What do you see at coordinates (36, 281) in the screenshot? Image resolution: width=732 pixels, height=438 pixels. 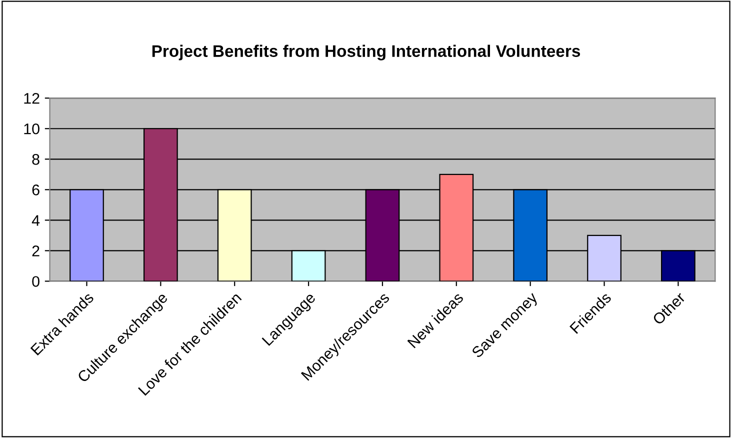 I see `y-tick-label: 0` at bounding box center [36, 281].